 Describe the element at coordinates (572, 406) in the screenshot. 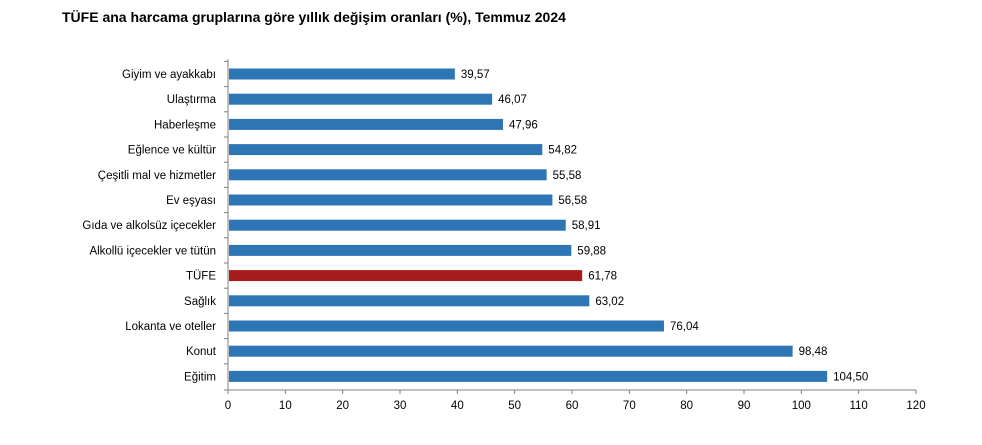

I see `x-tick-label: 60` at that location.